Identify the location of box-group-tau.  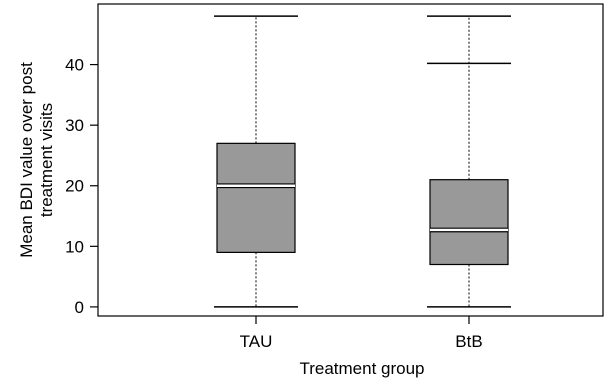
(256, 161).